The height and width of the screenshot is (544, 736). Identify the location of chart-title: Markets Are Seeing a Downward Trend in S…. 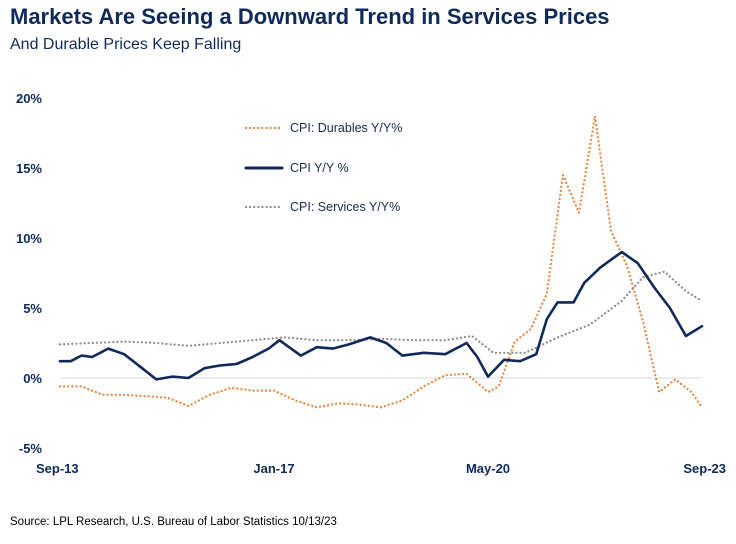
(310, 16).